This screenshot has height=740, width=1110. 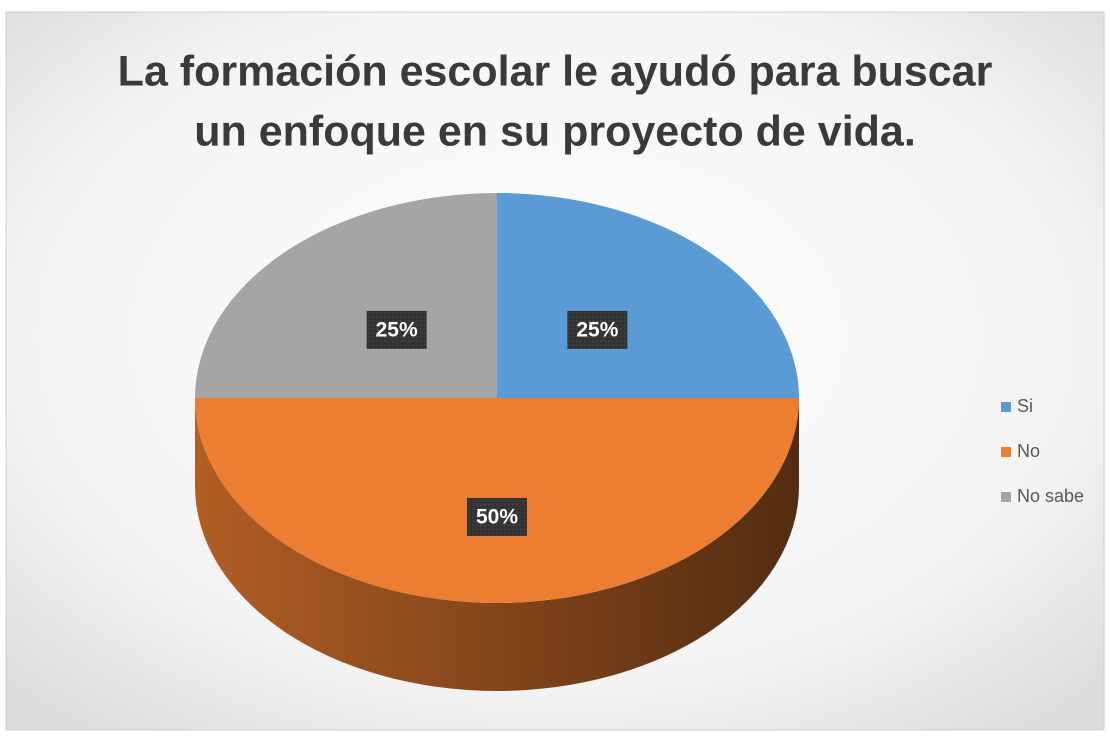 What do you see at coordinates (1050, 496) in the screenshot?
I see `legend-label: No sabe` at bounding box center [1050, 496].